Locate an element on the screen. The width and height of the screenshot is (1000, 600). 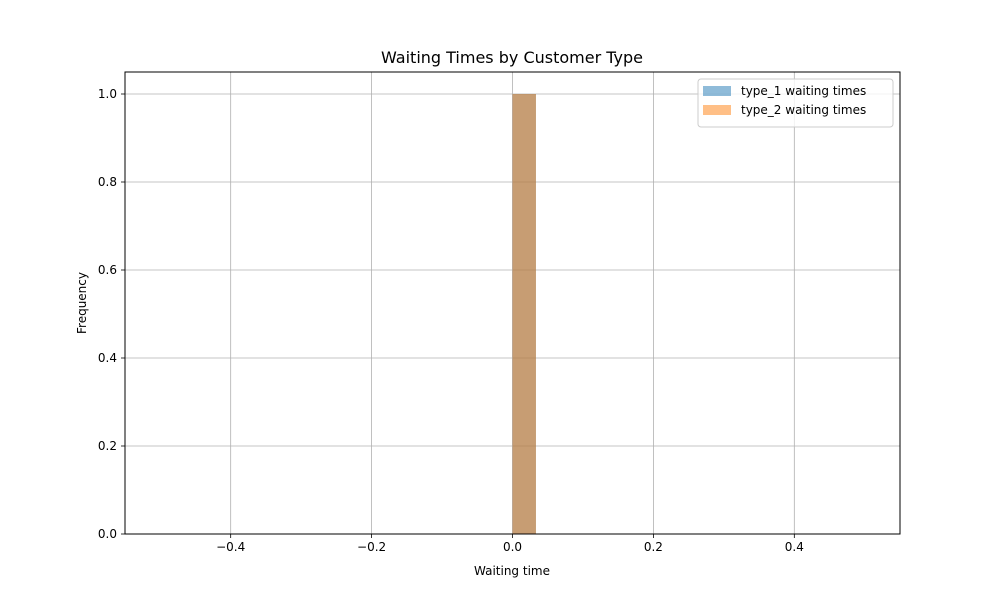
legend-label: type_1 waiting times is located at coordinates (803, 91).